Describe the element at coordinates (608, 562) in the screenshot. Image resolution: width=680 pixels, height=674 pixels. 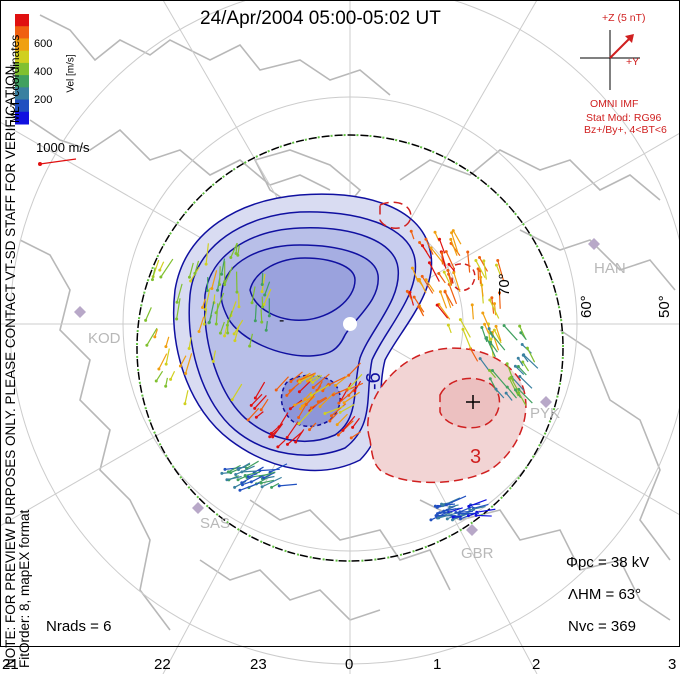
I see `cross-polar-cap-potential: Φpc = 38 kV` at that location.